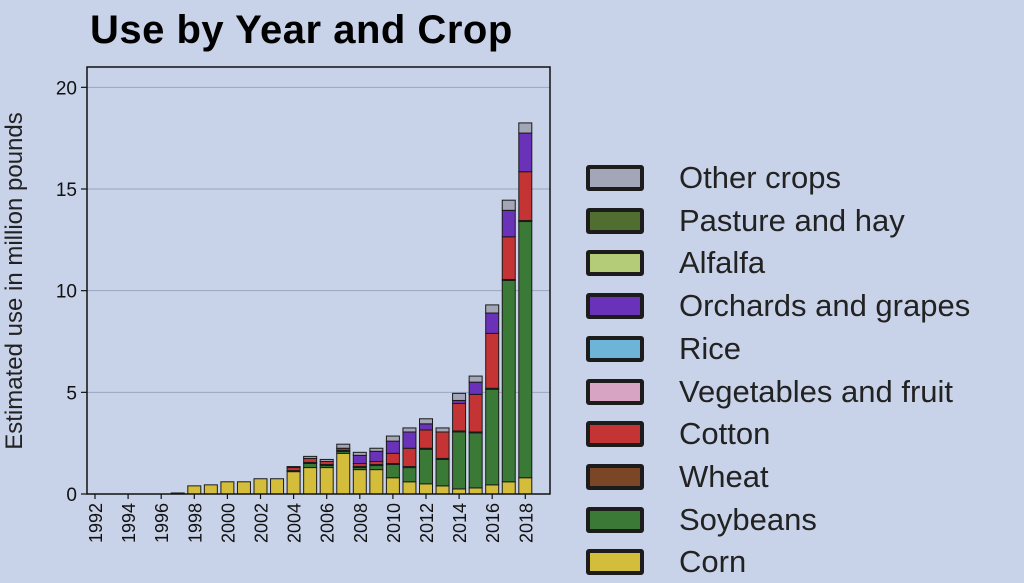  Describe the element at coordinates (663, 349) in the screenshot. I see `legend-item: Rice` at that location.